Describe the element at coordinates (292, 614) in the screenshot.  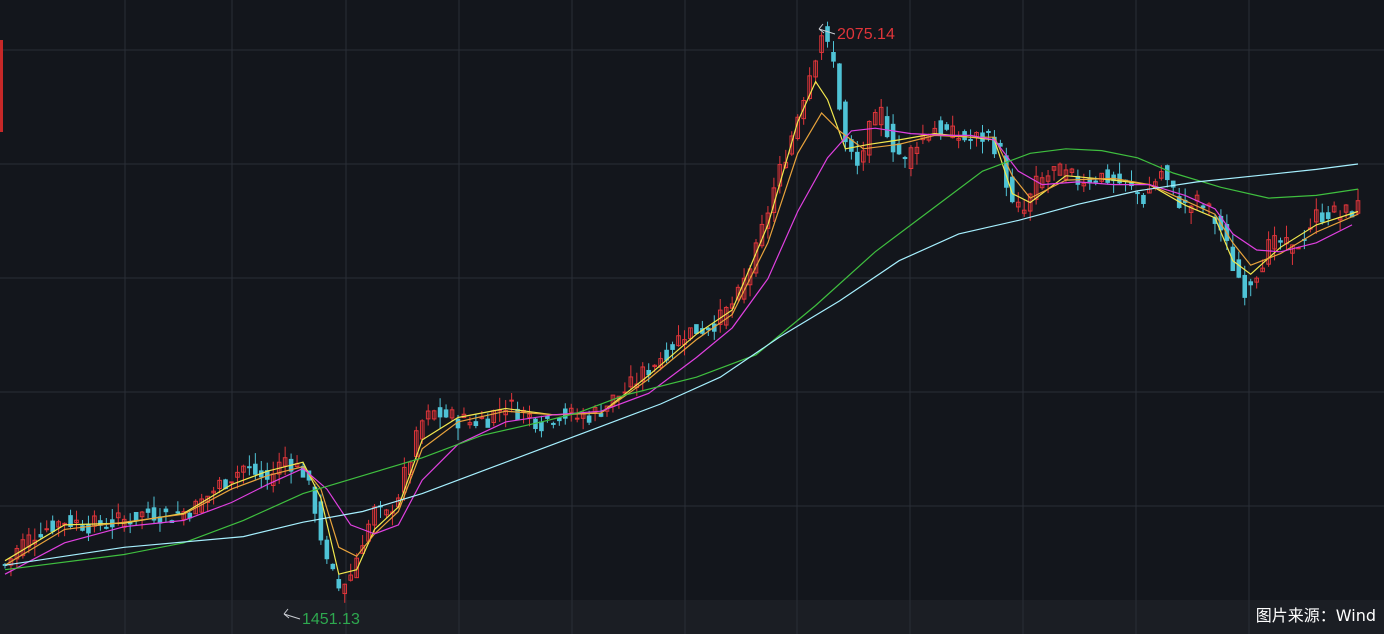
I see `low-arrow-icon` at that location.